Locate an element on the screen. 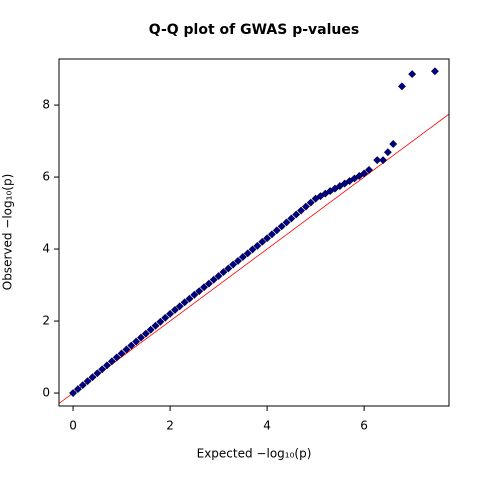  y-tick-label: 2 is located at coordinates (46, 321).